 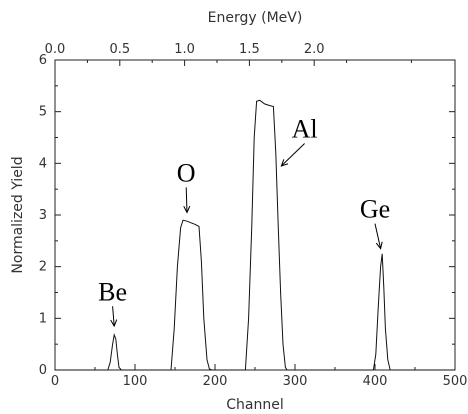 I want to click on x-tick-label: 0, so click(x=55, y=381).